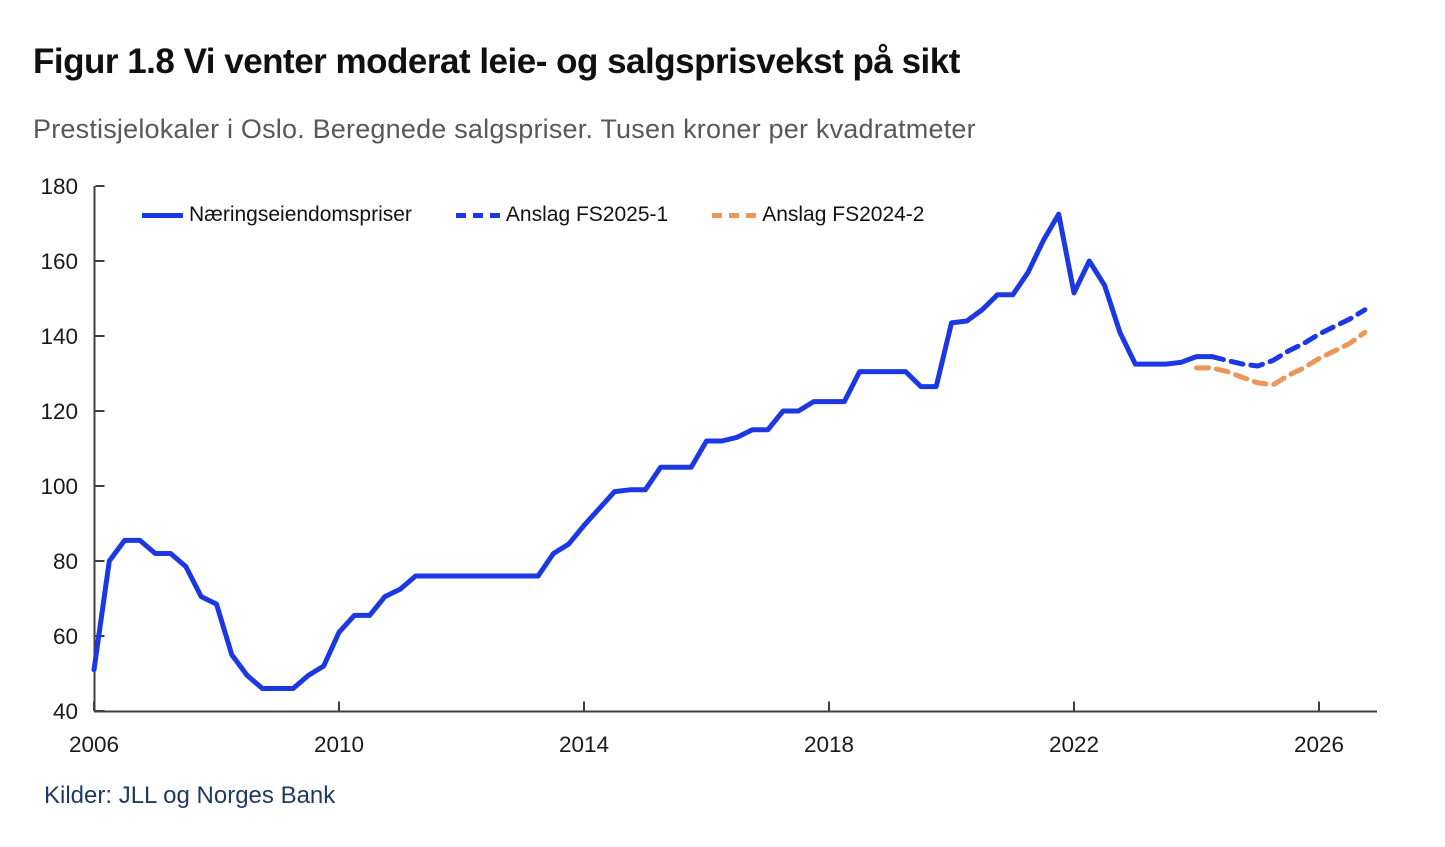 The width and height of the screenshot is (1445, 847). Describe the element at coordinates (59, 261) in the screenshot. I see `y-tick-label: 160` at that location.